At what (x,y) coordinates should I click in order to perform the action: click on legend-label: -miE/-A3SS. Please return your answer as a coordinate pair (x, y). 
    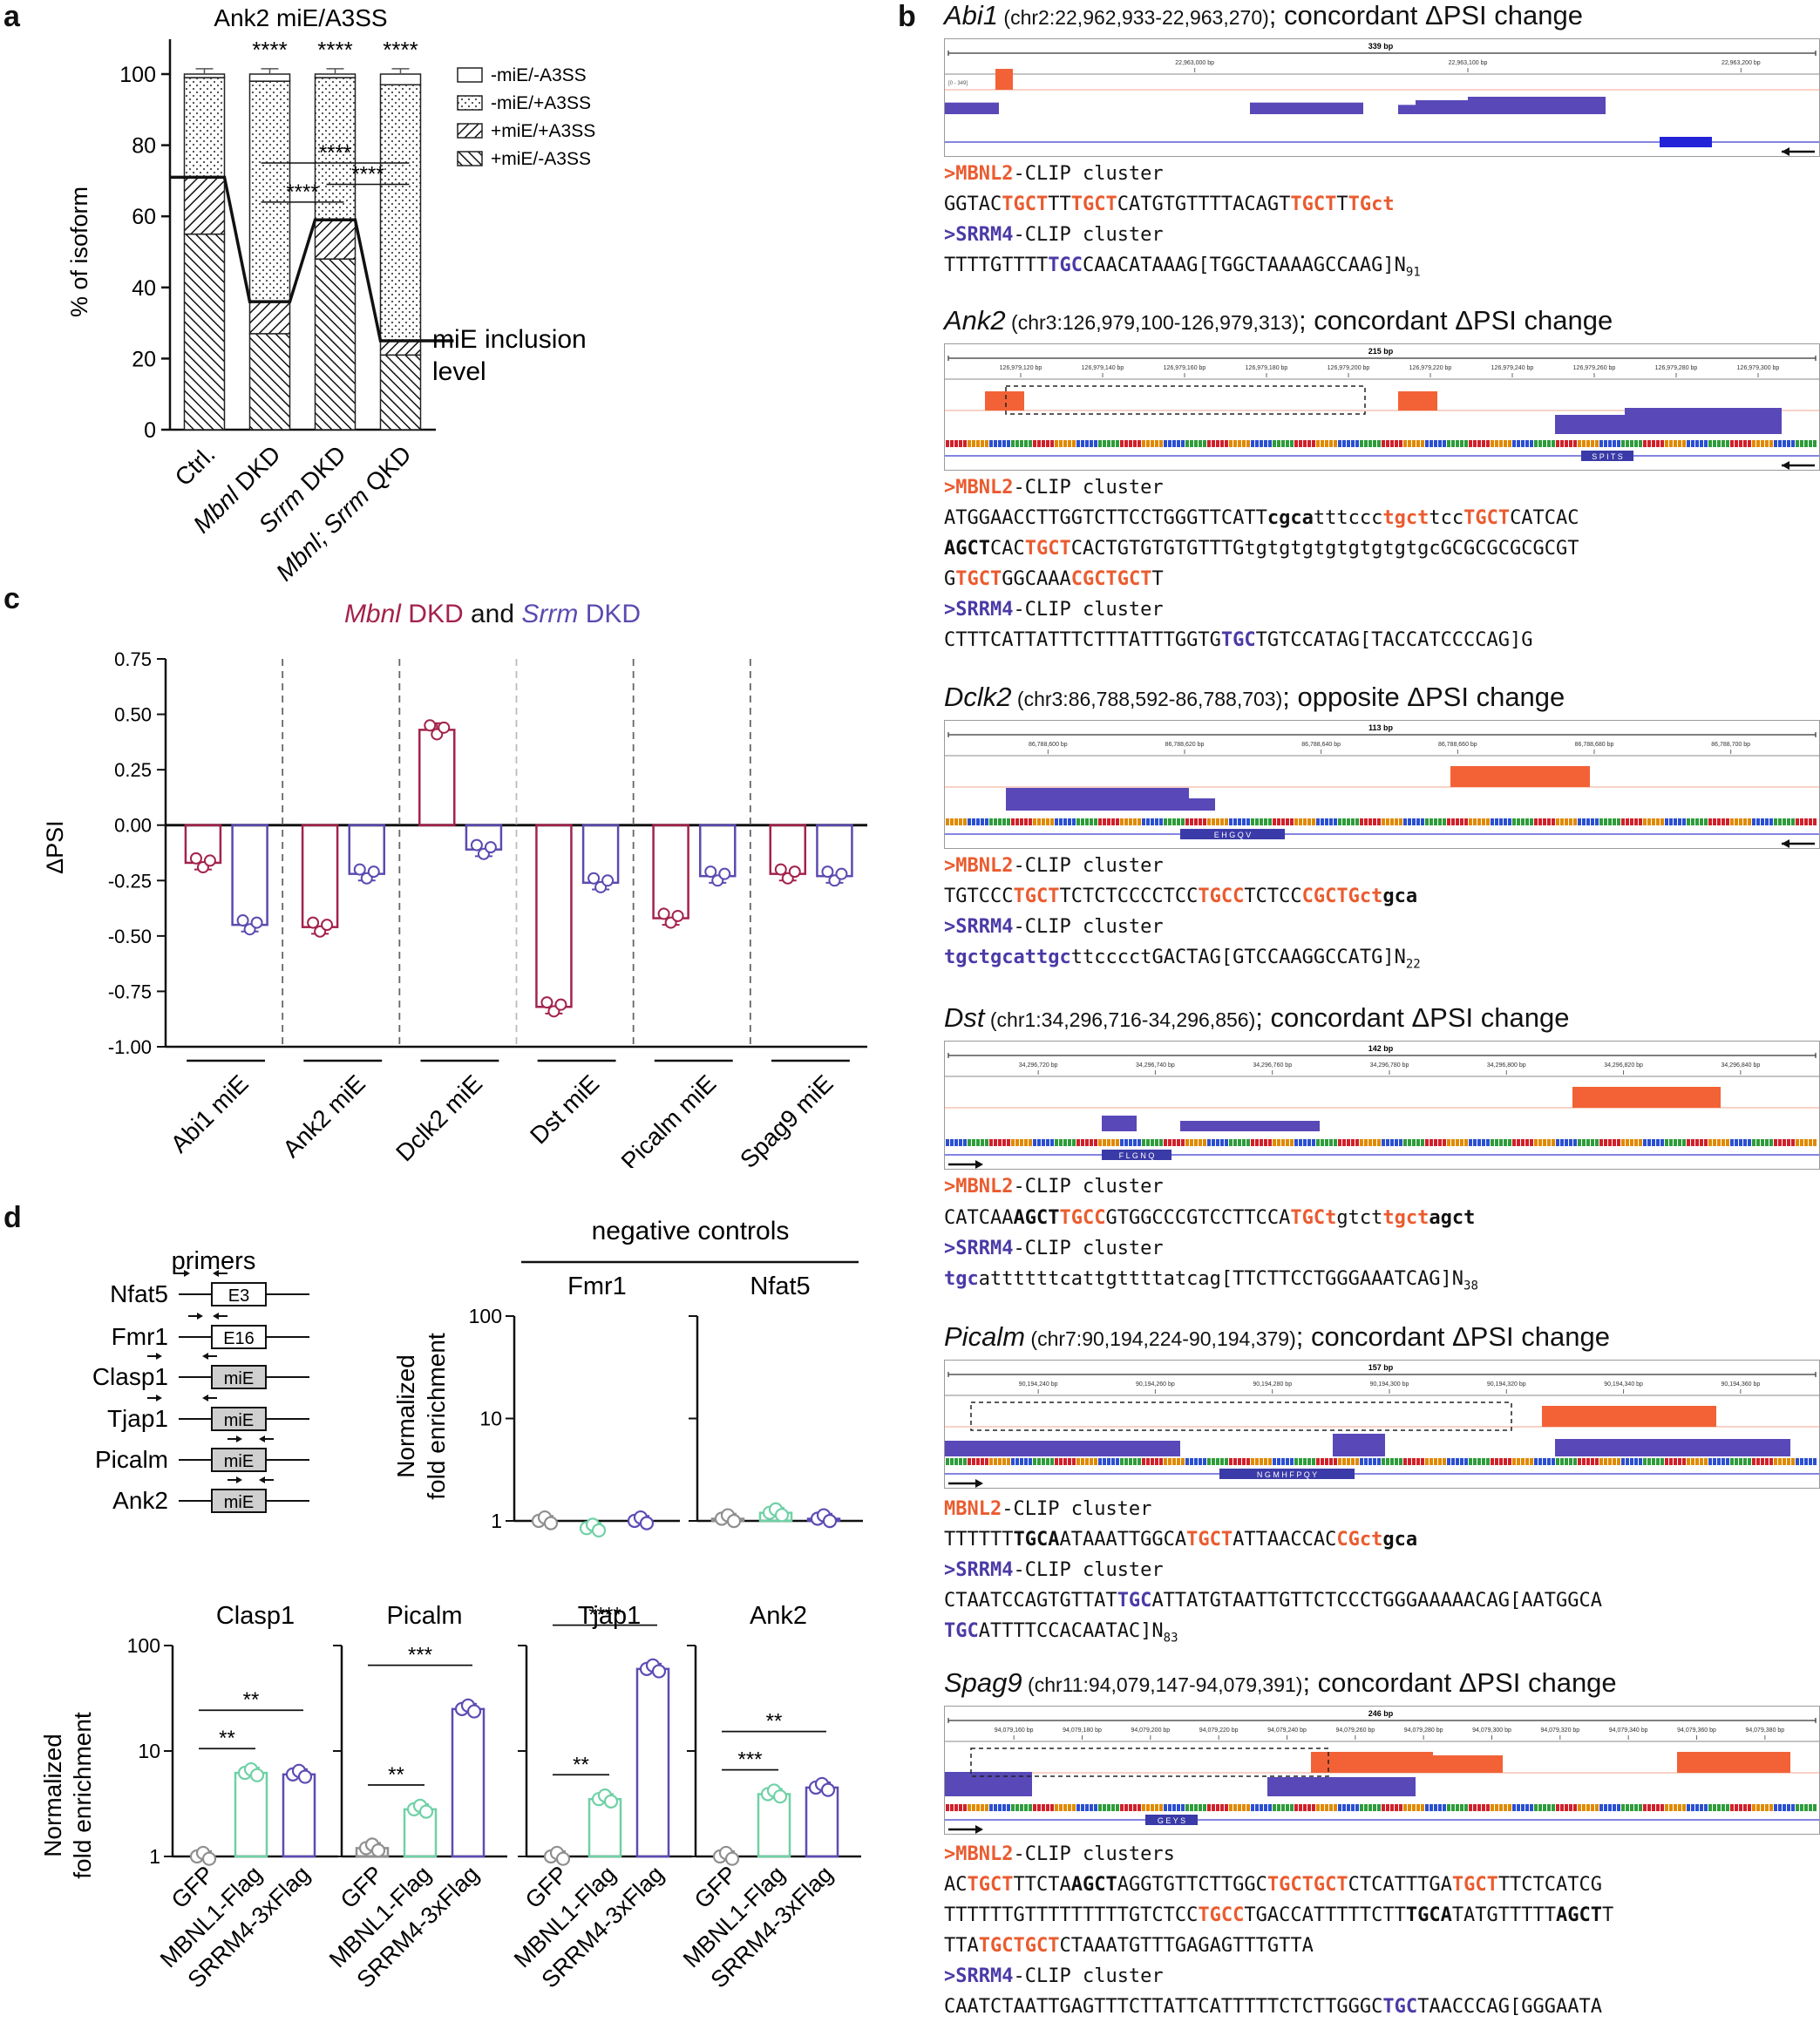
    Looking at the image, I should click on (539, 75).